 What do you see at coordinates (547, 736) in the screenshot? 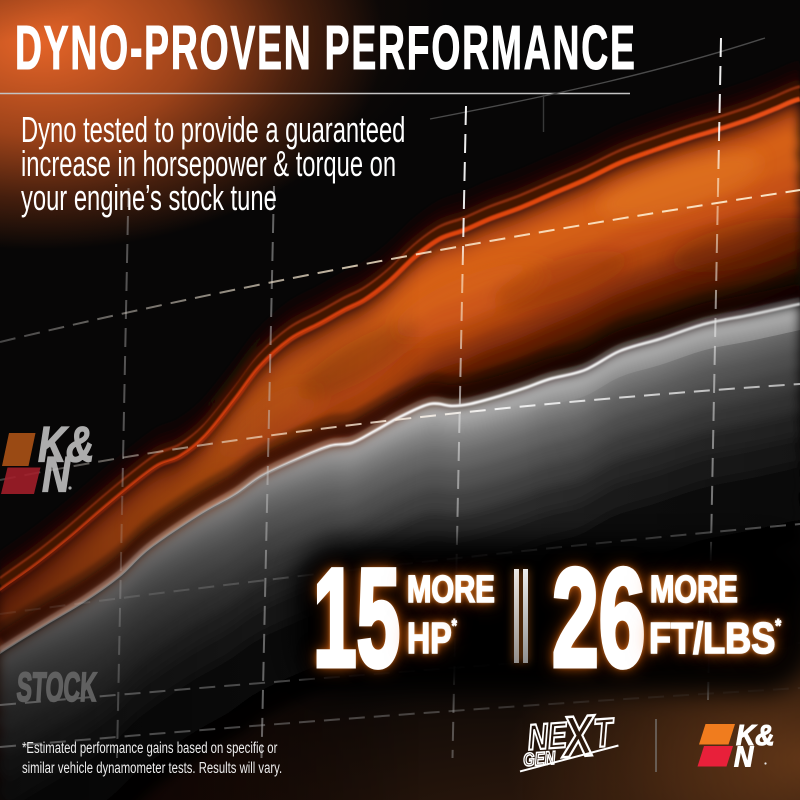
I see `svg-text: NE` at bounding box center [547, 736].